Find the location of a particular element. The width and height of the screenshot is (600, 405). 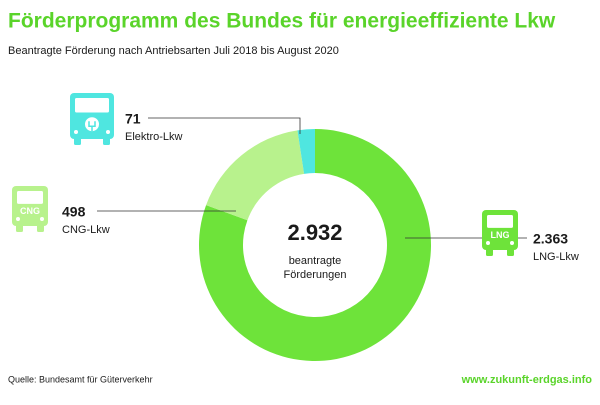

data-label: 71 is located at coordinates (133, 119).